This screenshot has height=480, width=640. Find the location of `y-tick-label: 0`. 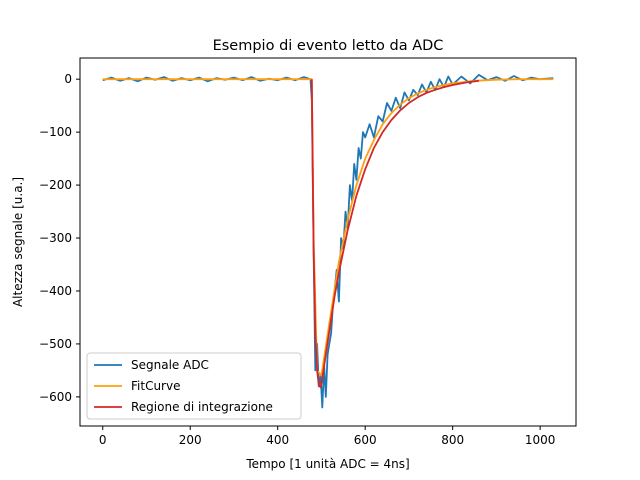

y-tick-label: 0 is located at coordinates (68, 79).